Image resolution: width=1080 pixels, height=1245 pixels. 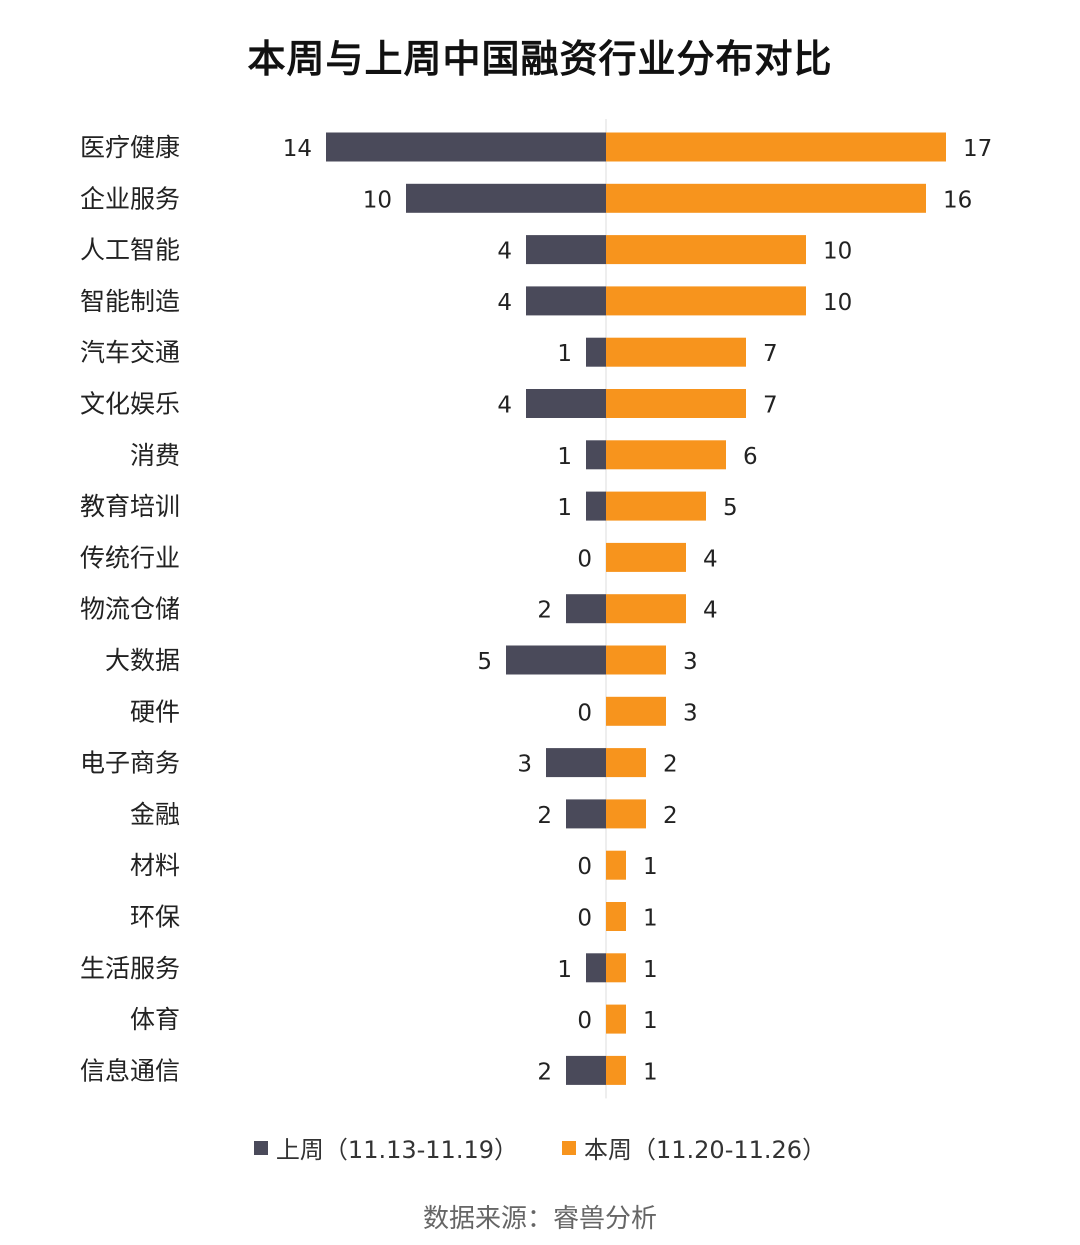 I want to click on category-label: 硬件, so click(x=155, y=711).